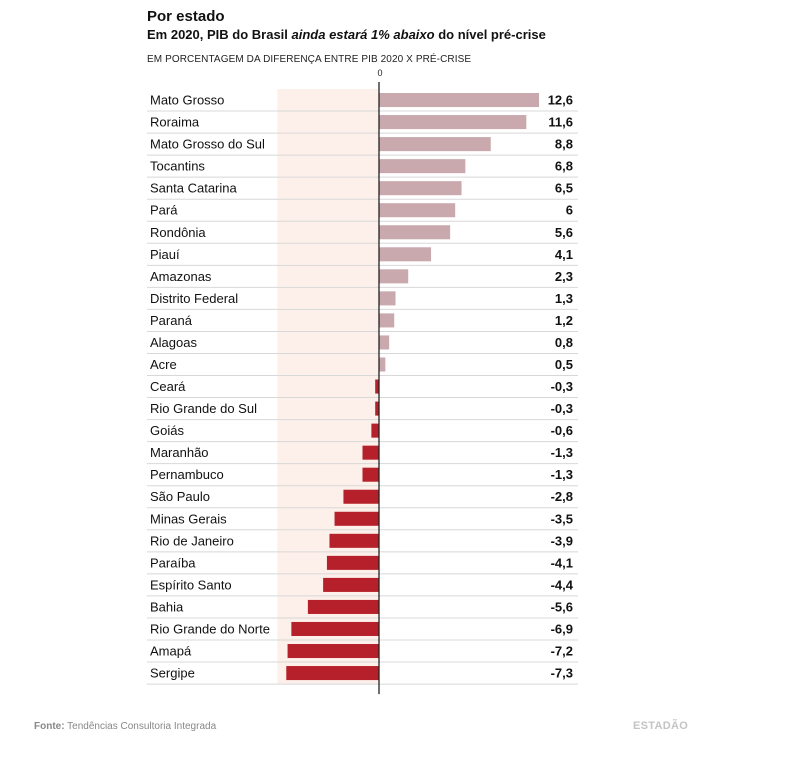  Describe the element at coordinates (164, 210) in the screenshot. I see `category-label: Pará` at that location.